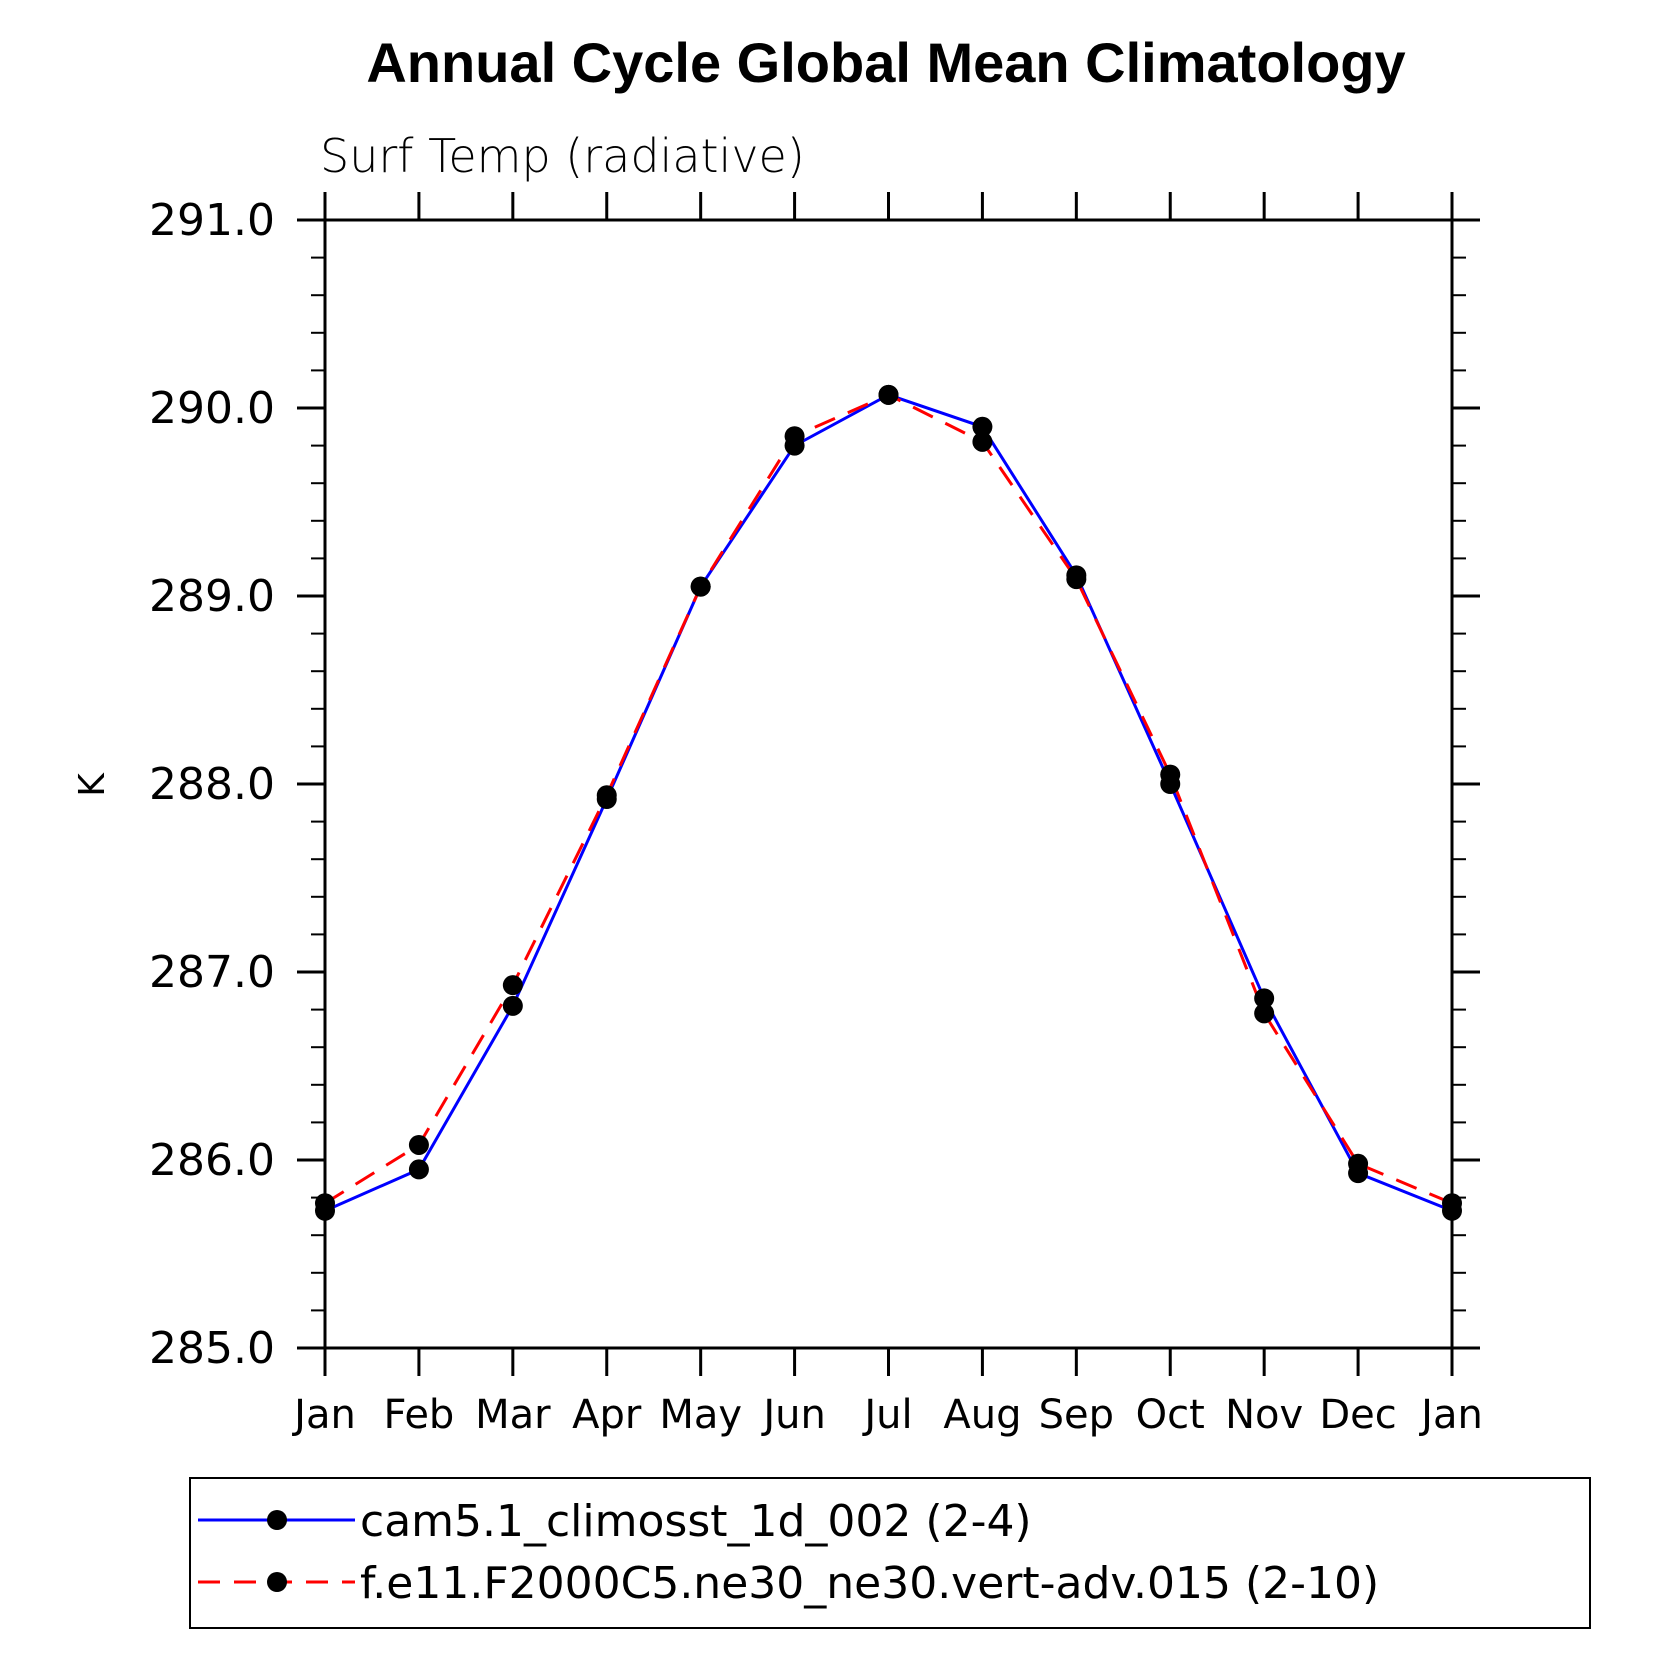 This screenshot has height=1653, width=1653. Describe the element at coordinates (212, 972) in the screenshot. I see `y-tick-label: 287.0` at that location.